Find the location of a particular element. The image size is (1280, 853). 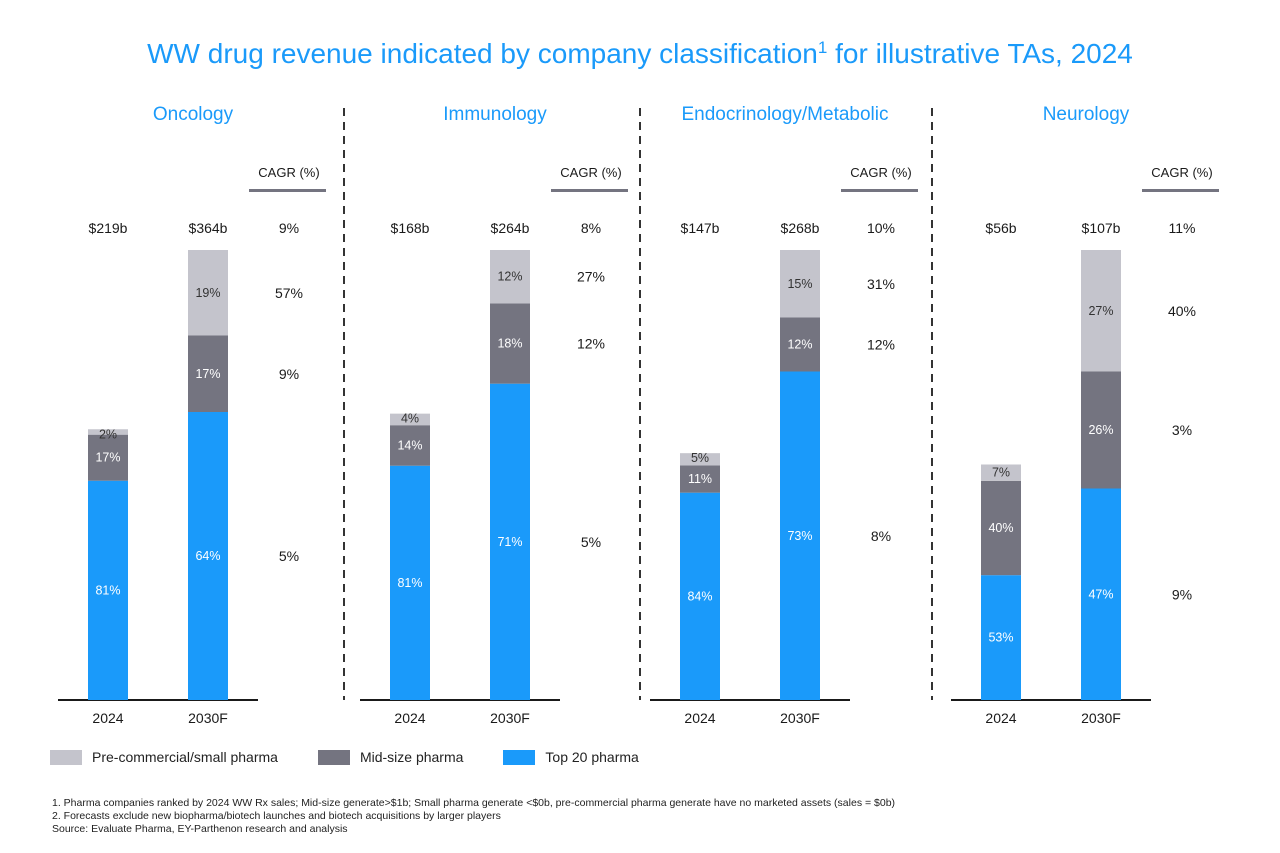

data-label-endocrinology-metabolic-2030f-top-20-pharma: 73% is located at coordinates (799, 536).